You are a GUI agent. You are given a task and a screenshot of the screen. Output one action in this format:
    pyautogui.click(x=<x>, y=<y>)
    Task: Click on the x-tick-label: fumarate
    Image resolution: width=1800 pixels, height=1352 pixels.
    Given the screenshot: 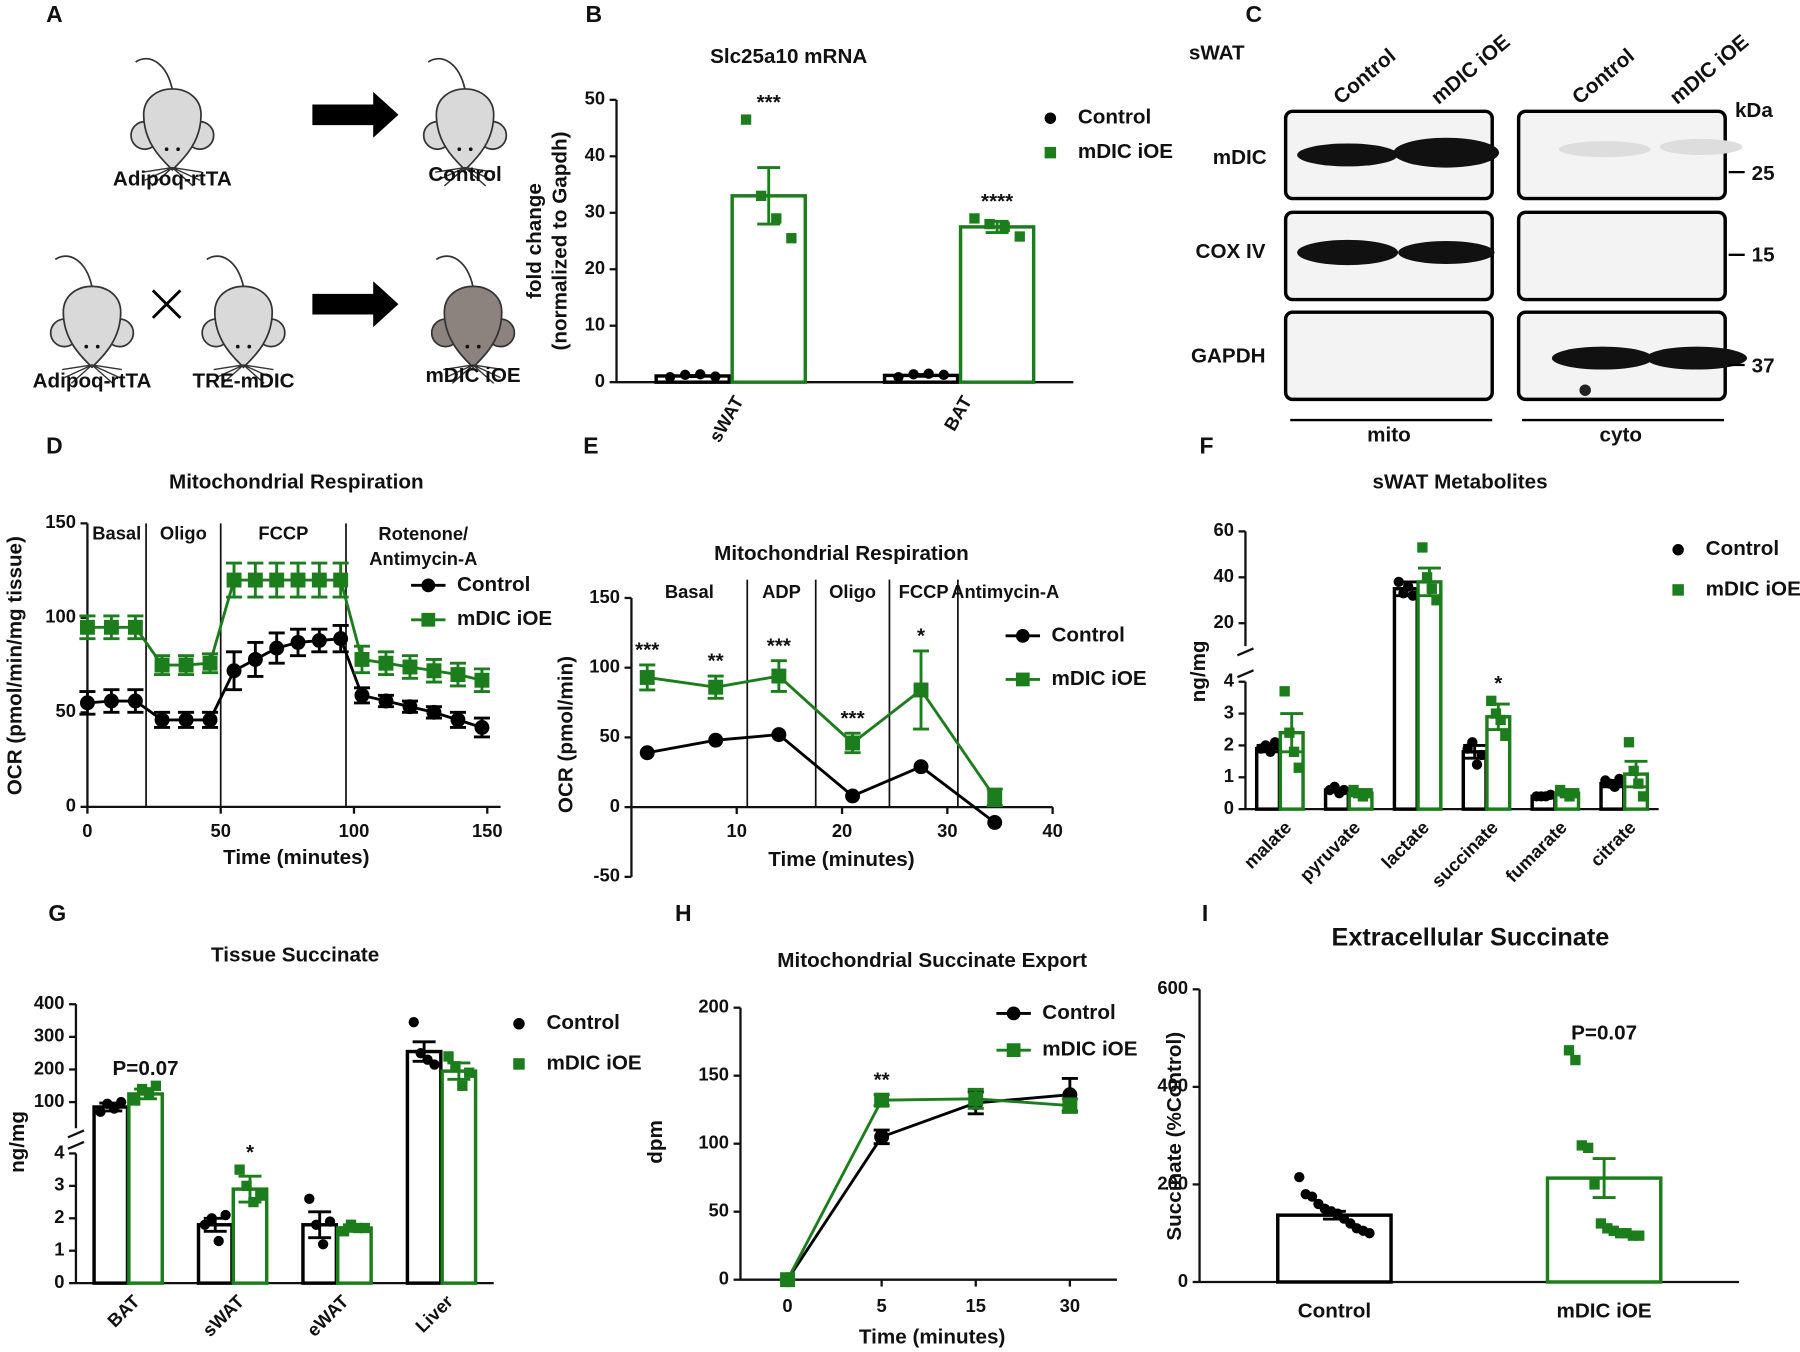 What is the action you would take?
    pyautogui.click(x=1536, y=852)
    